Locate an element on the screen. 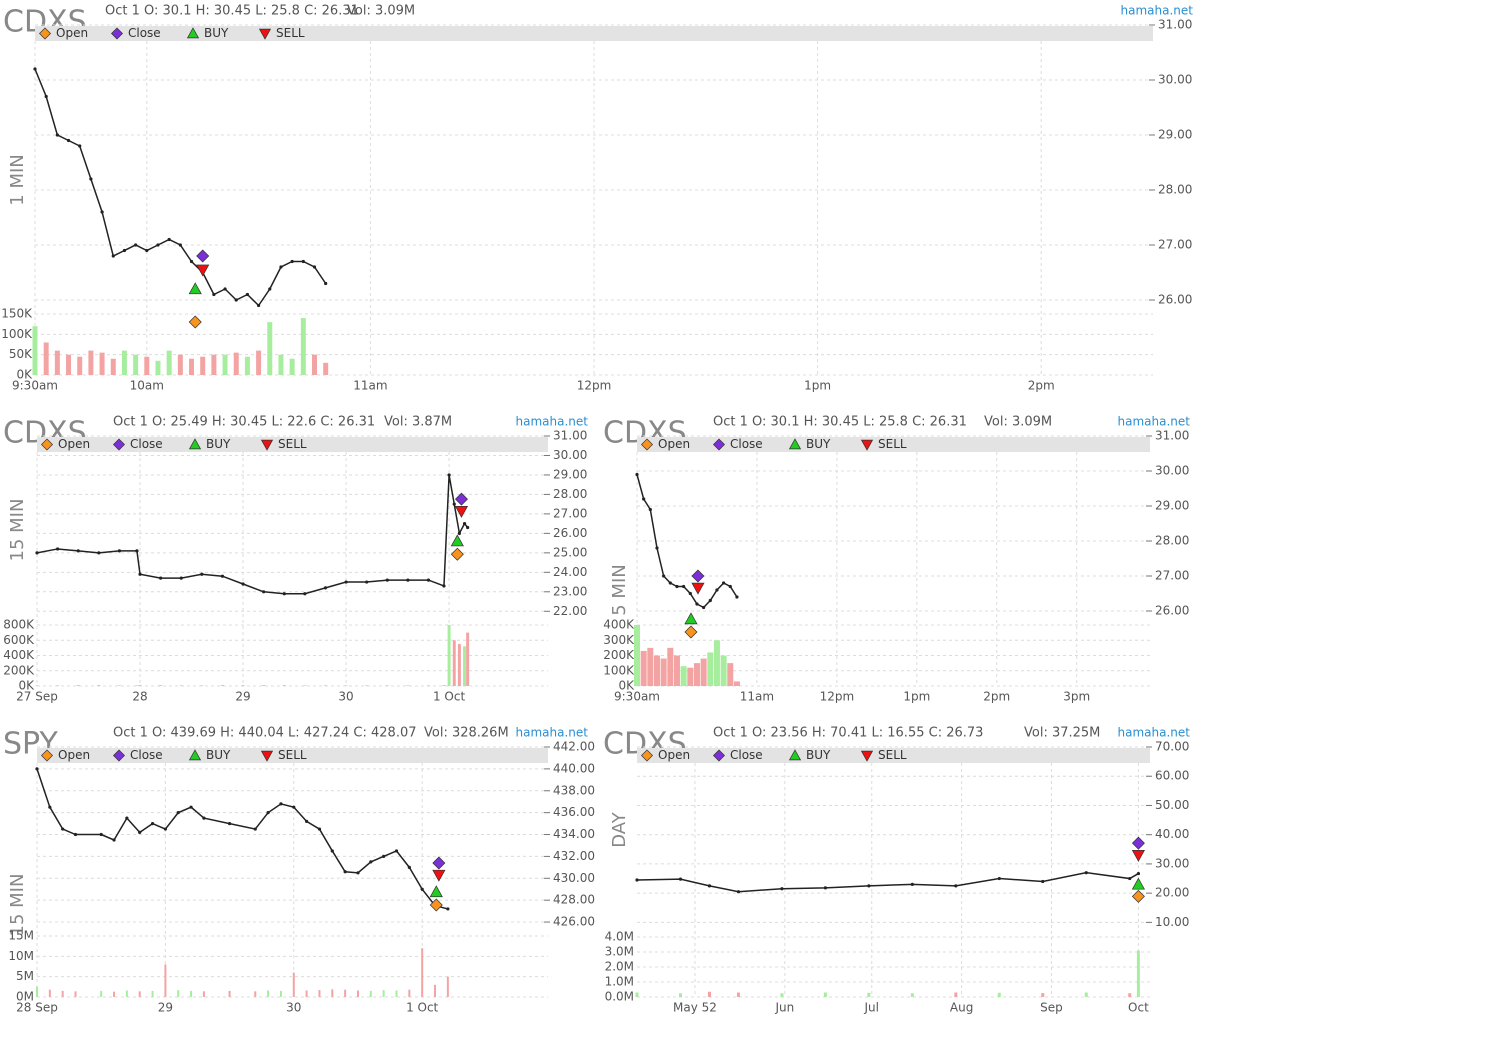  x-tick-label: May 52 is located at coordinates (695, 1008).